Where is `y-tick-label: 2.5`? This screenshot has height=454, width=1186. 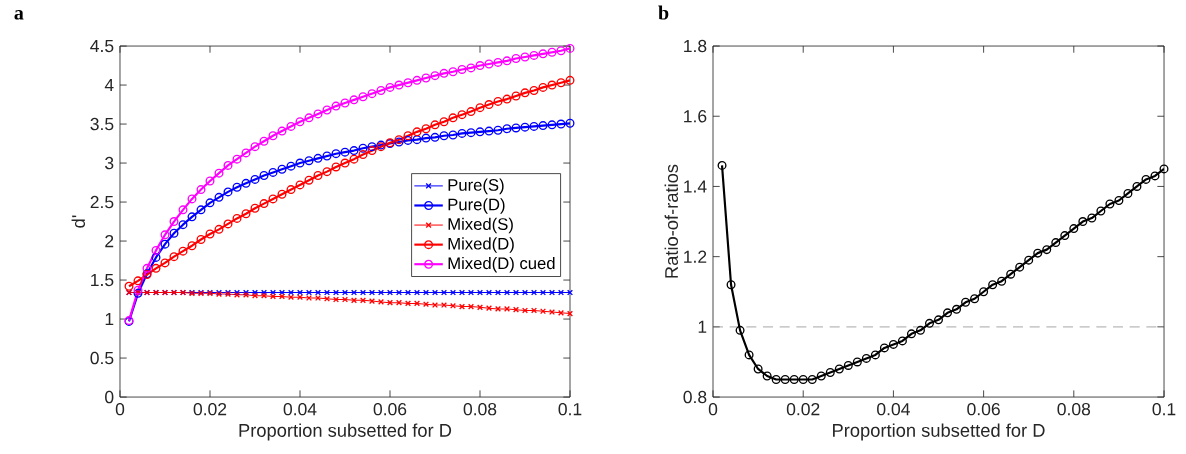 y-tick-label: 2.5 is located at coordinates (102, 202).